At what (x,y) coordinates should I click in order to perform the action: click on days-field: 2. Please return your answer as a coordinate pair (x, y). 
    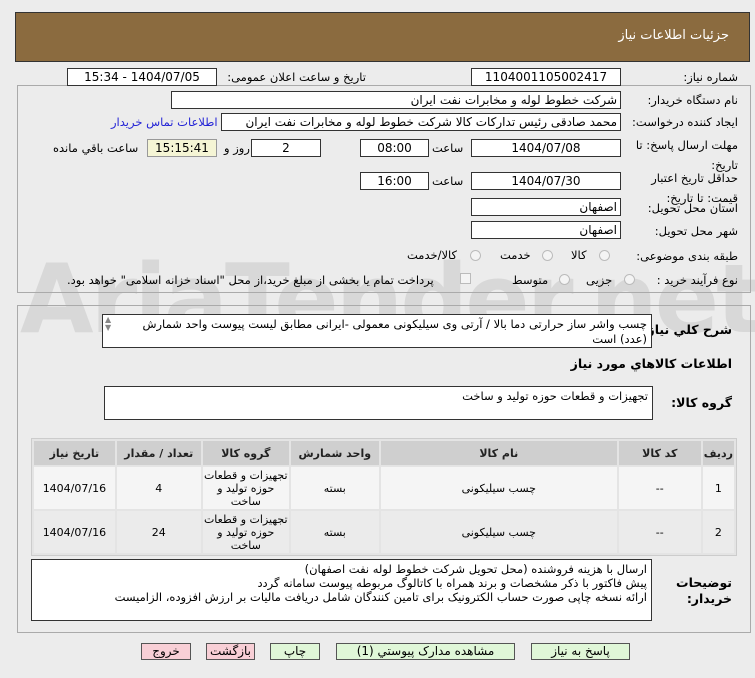
    Looking at the image, I should click on (286, 148).